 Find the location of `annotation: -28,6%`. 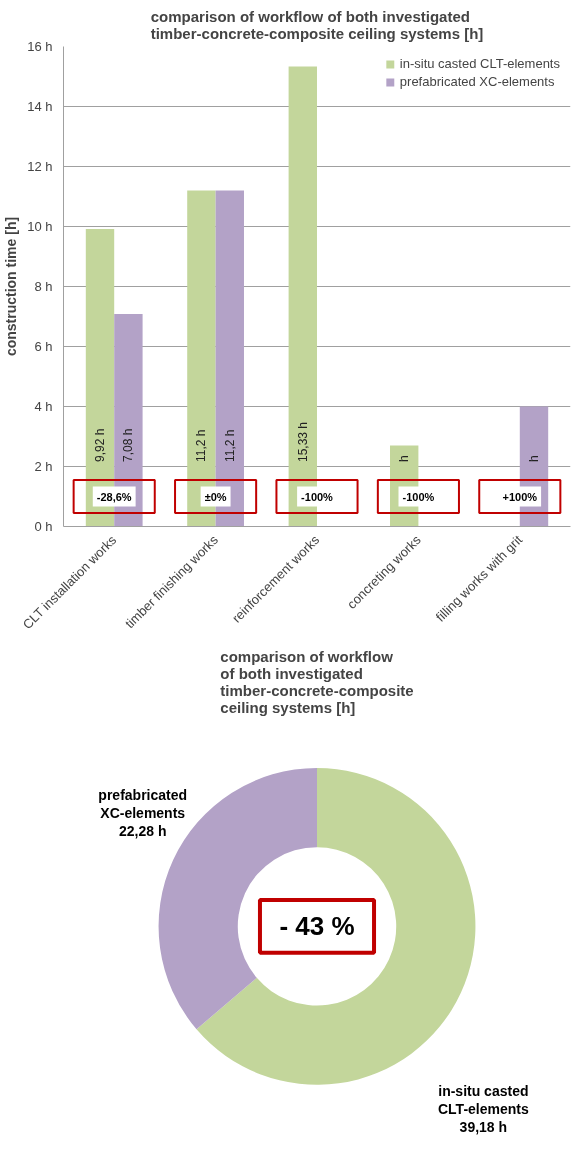

annotation: -28,6% is located at coordinates (114, 496).